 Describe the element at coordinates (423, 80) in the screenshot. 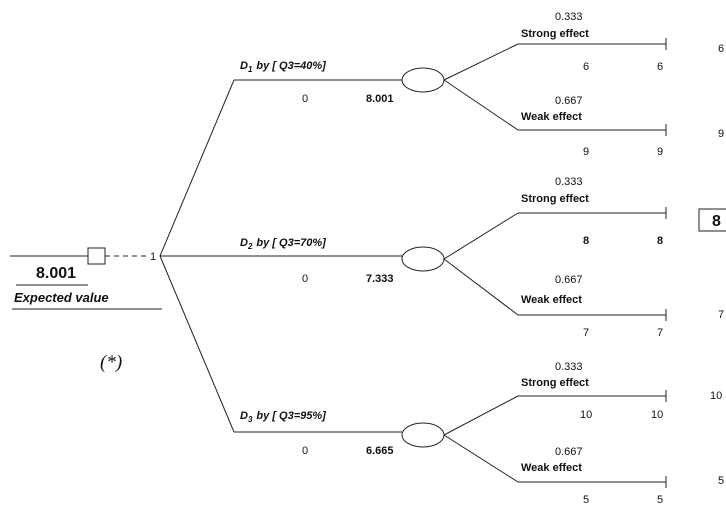

I see `chance-node-d1` at that location.